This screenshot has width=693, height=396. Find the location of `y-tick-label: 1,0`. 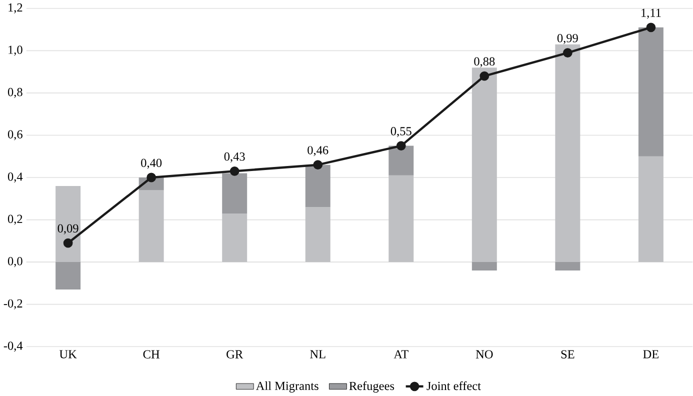

y-tick-label: 1,0 is located at coordinates (15, 51).